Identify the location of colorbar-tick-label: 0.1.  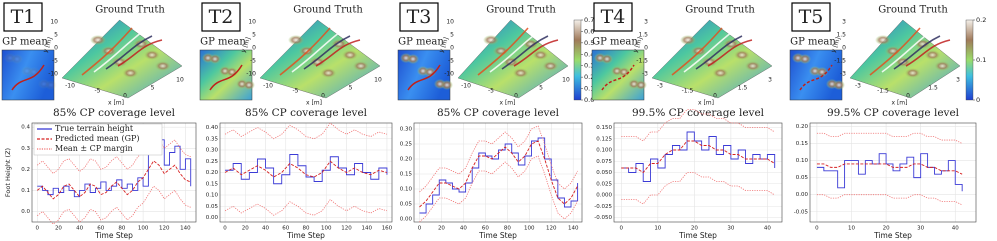
(589, 89).